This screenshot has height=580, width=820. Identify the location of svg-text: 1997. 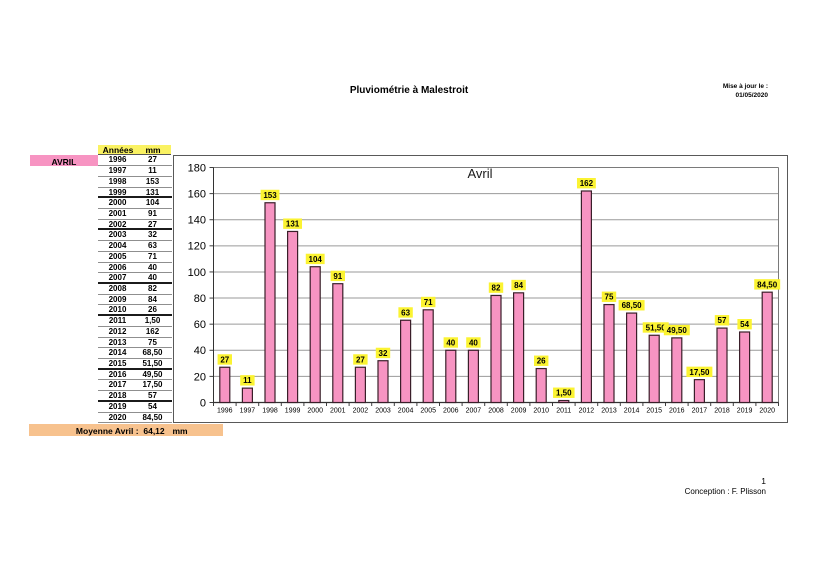
(248, 411).